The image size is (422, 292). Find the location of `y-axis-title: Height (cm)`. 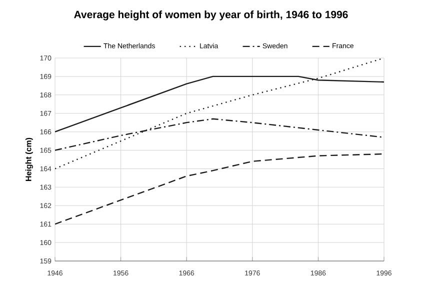

y-axis-title: Height (cm) is located at coordinates (29, 159).